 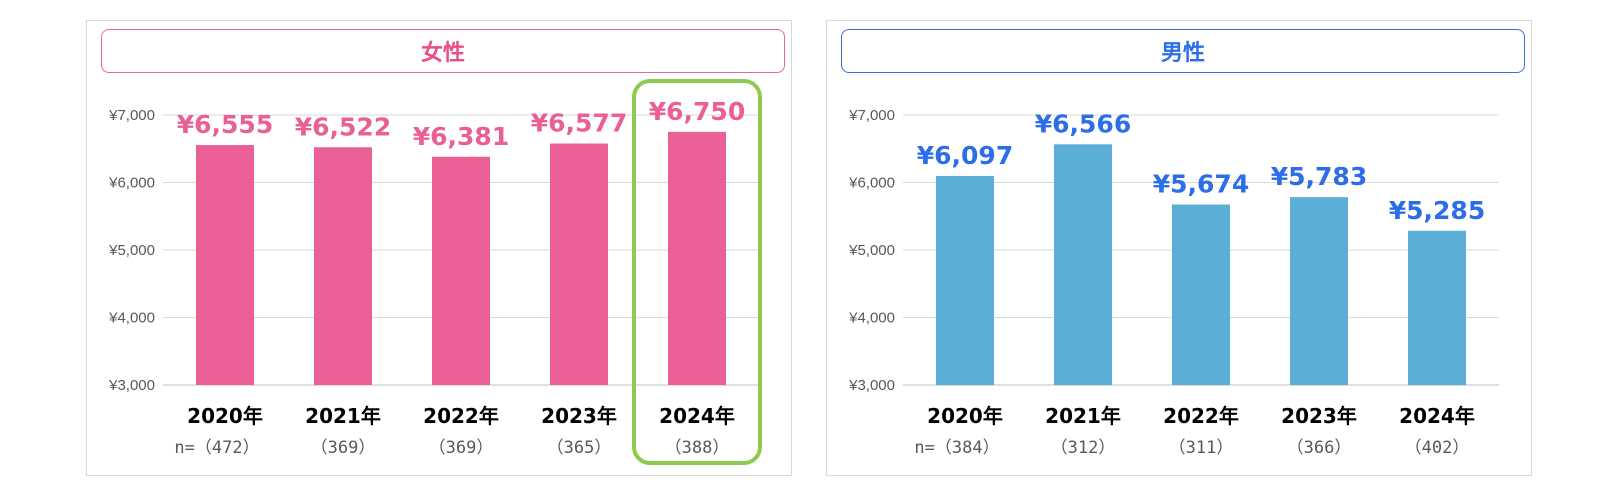 I want to click on male-category-label: 2022年, so click(x=1201, y=416).